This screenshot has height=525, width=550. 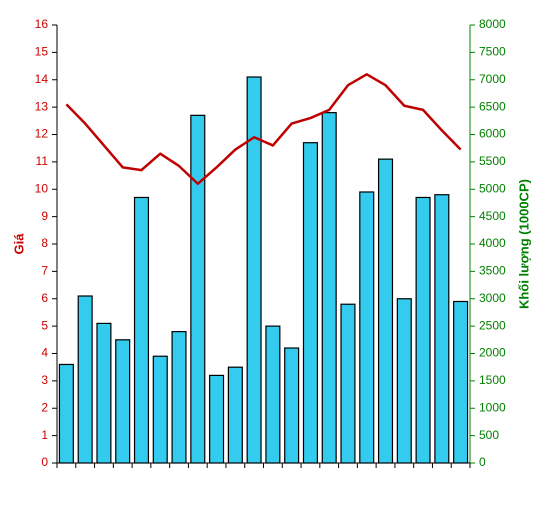 What do you see at coordinates (492, 161) in the screenshot?
I see `y2-tick-label: 5500` at bounding box center [492, 161].